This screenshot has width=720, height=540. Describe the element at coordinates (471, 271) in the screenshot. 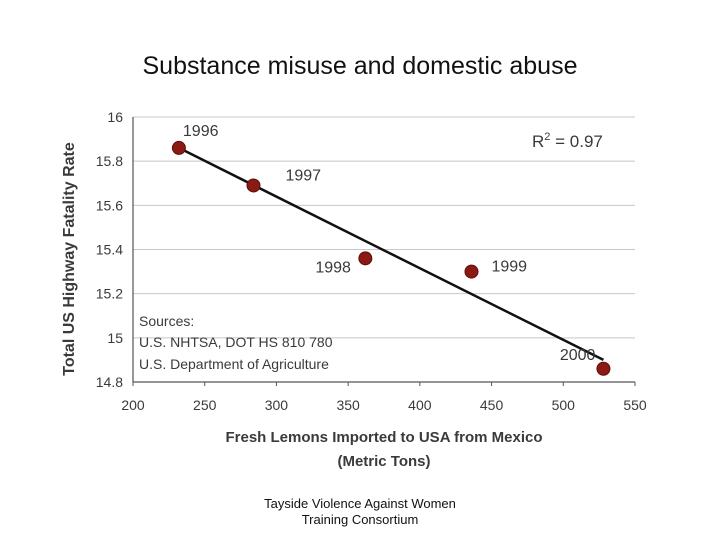

I see `data-point-1999` at that location.